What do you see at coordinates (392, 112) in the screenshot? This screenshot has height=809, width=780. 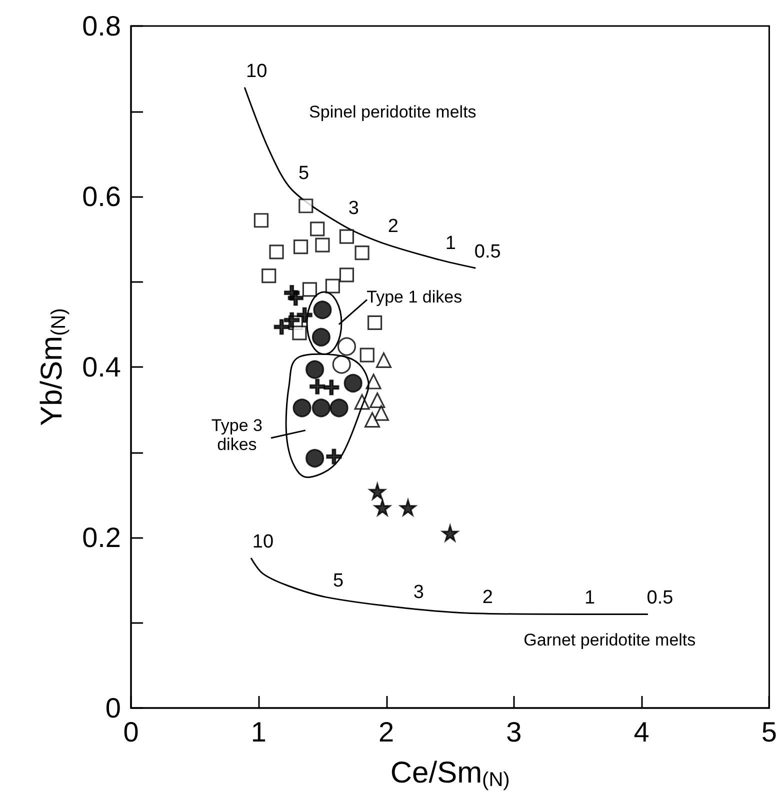 I see `annotation: Spinel peridotite melts` at bounding box center [392, 112].